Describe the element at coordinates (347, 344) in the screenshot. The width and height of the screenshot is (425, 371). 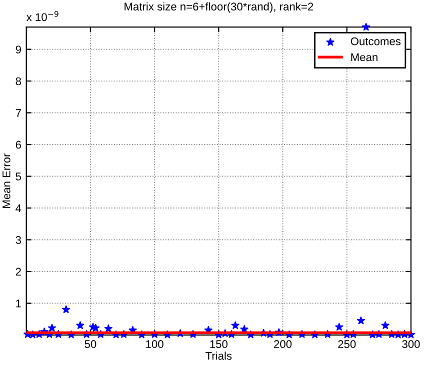
I see `x-tick-label: 250` at that location.